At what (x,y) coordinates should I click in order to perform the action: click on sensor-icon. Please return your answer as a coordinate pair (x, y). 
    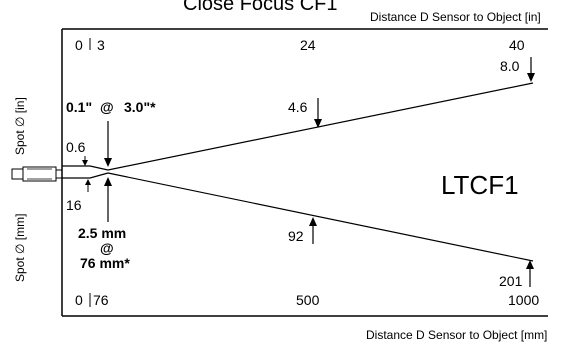
    Looking at the image, I should click on (36, 174).